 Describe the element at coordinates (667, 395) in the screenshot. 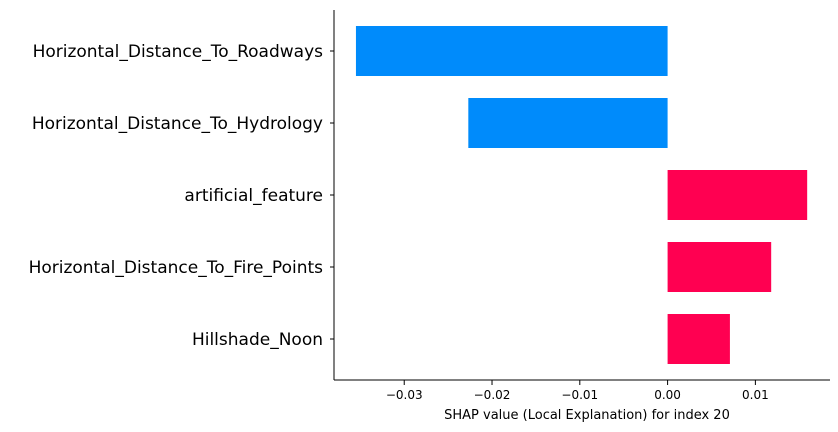

I see `x-tick-label: 0.00` at that location.